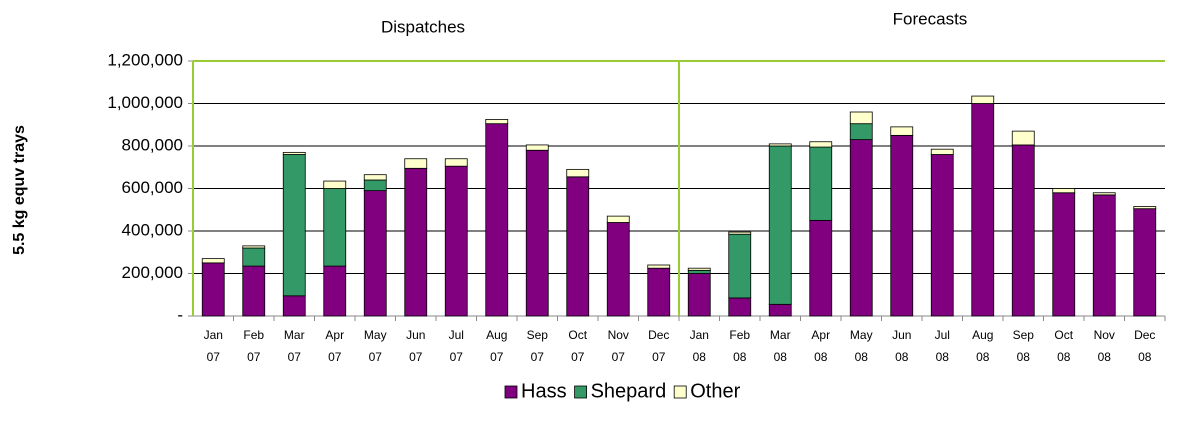  I want to click on y-tick-label: 800,000, so click(152, 144).